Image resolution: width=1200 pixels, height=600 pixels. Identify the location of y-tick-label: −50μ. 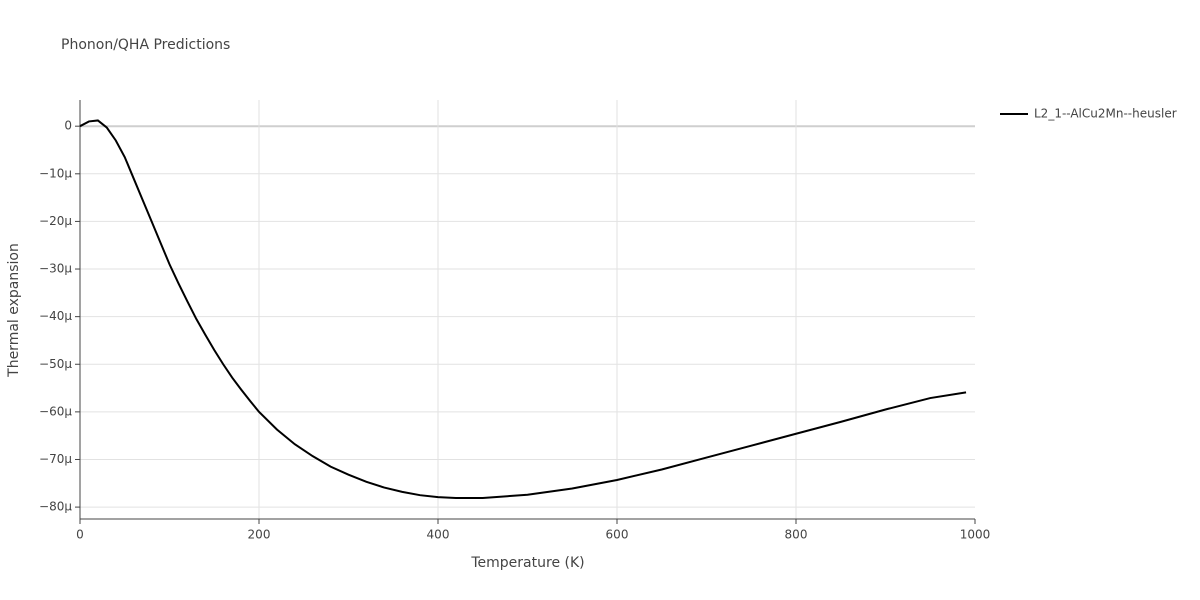
(55, 364).